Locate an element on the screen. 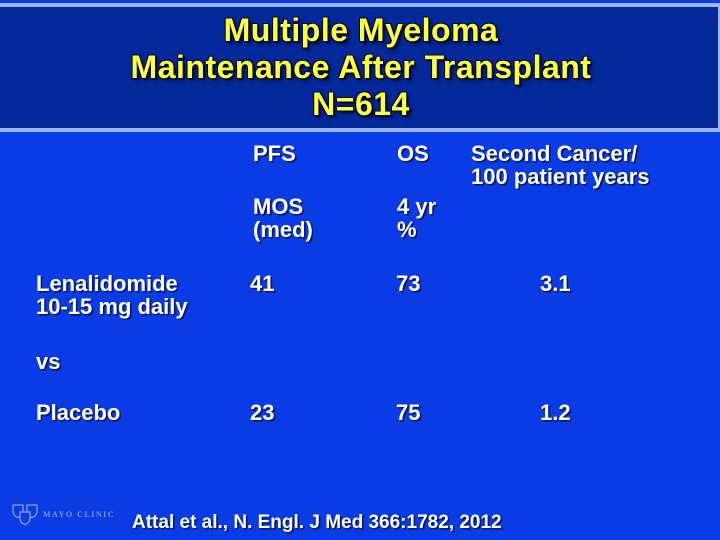  placebo-os-value: 75 is located at coordinates (408, 412).